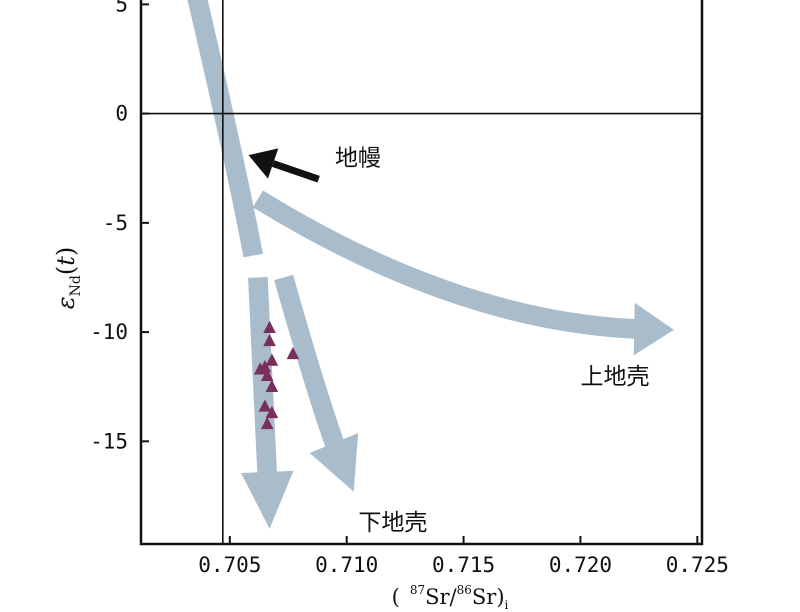 This screenshot has width=800, height=612. I want to click on y-axis-label-open: (, so click(66, 270).